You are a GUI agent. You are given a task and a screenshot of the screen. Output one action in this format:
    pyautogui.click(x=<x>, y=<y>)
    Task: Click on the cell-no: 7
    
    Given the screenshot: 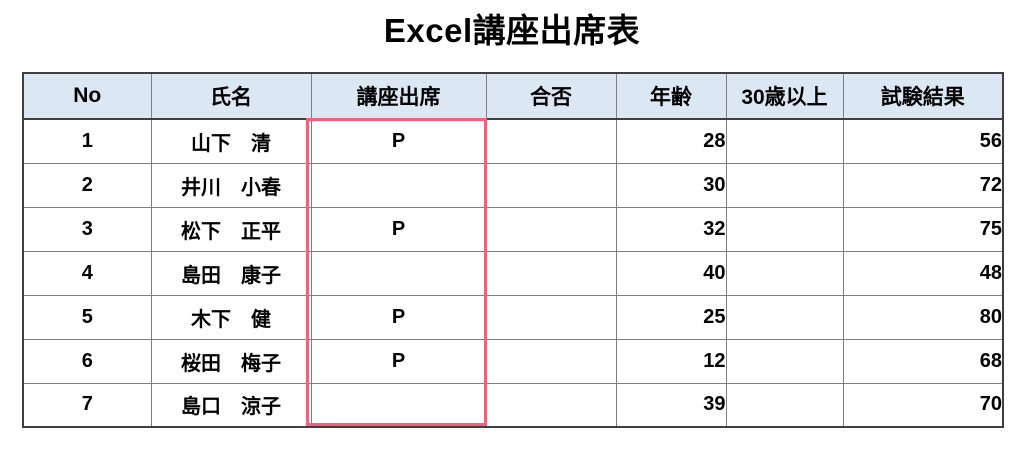 What is the action you would take?
    pyautogui.click(x=87, y=405)
    